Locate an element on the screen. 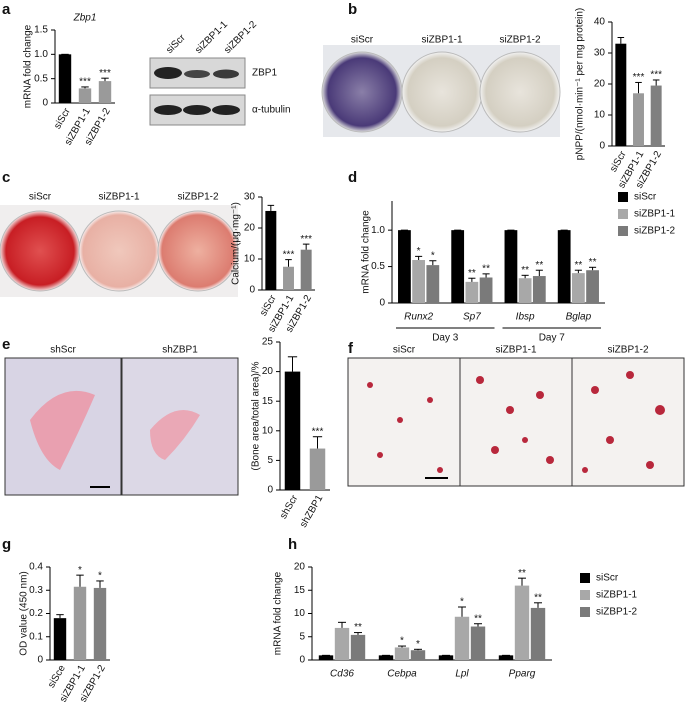 The image size is (685, 702). legend-label: siZBP1-2 is located at coordinates (655, 231).